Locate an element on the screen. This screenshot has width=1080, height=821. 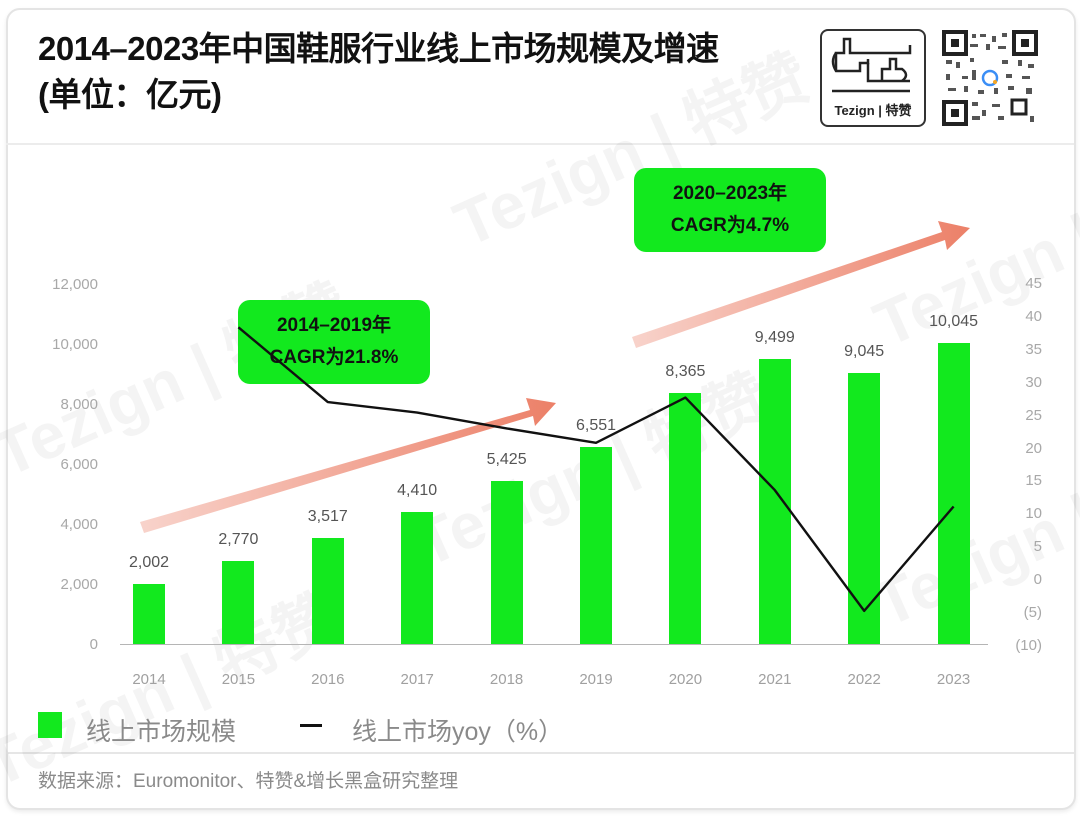
x-axis-tick: 2020 is located at coordinates (685, 679).